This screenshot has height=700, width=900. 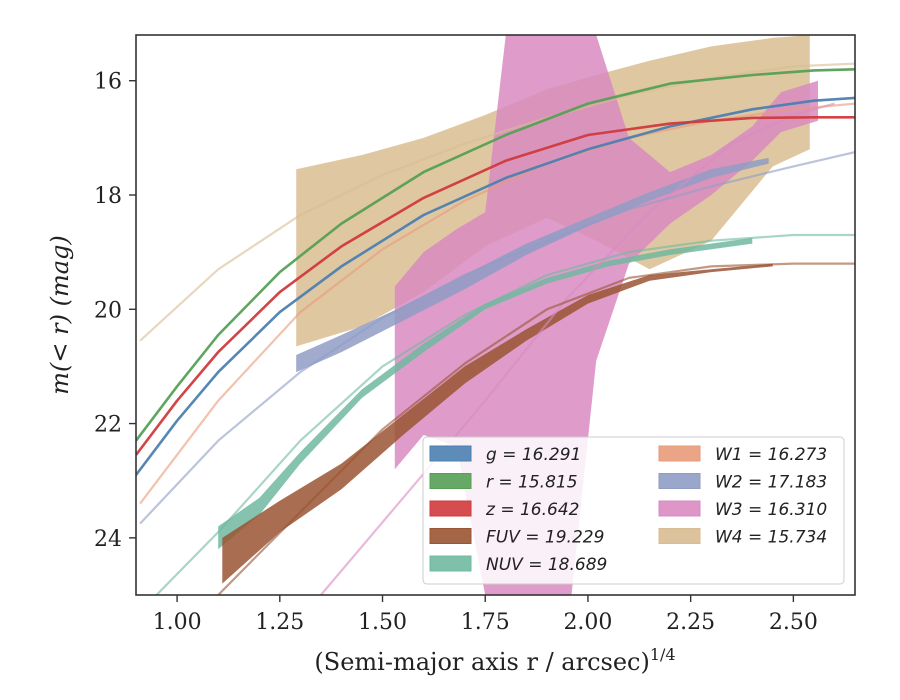 What do you see at coordinates (533, 455) in the screenshot?
I see `legend-label-g: g = 16.291` at bounding box center [533, 455].